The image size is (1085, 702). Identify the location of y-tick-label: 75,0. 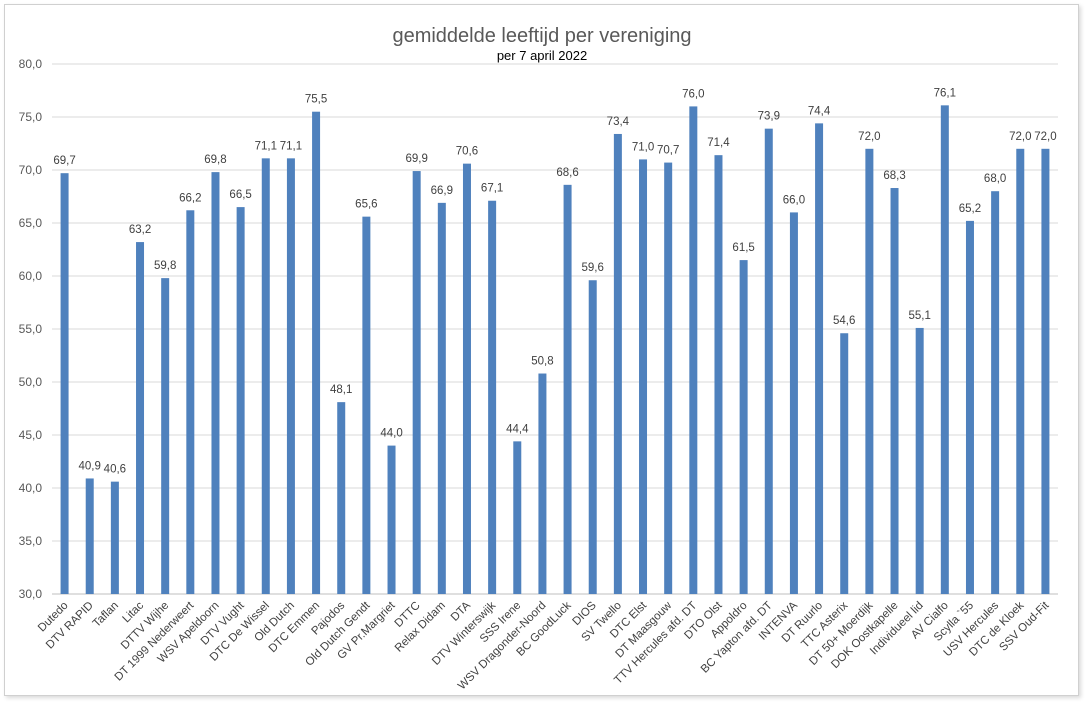
(31, 117).